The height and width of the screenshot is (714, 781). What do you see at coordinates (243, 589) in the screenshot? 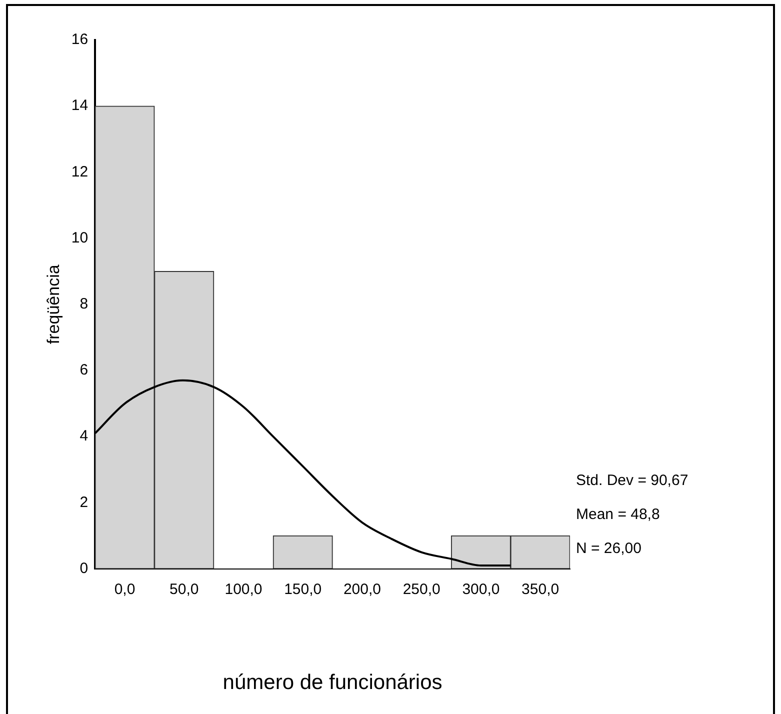
I see `x-tick-label: 100,0` at bounding box center [243, 589].